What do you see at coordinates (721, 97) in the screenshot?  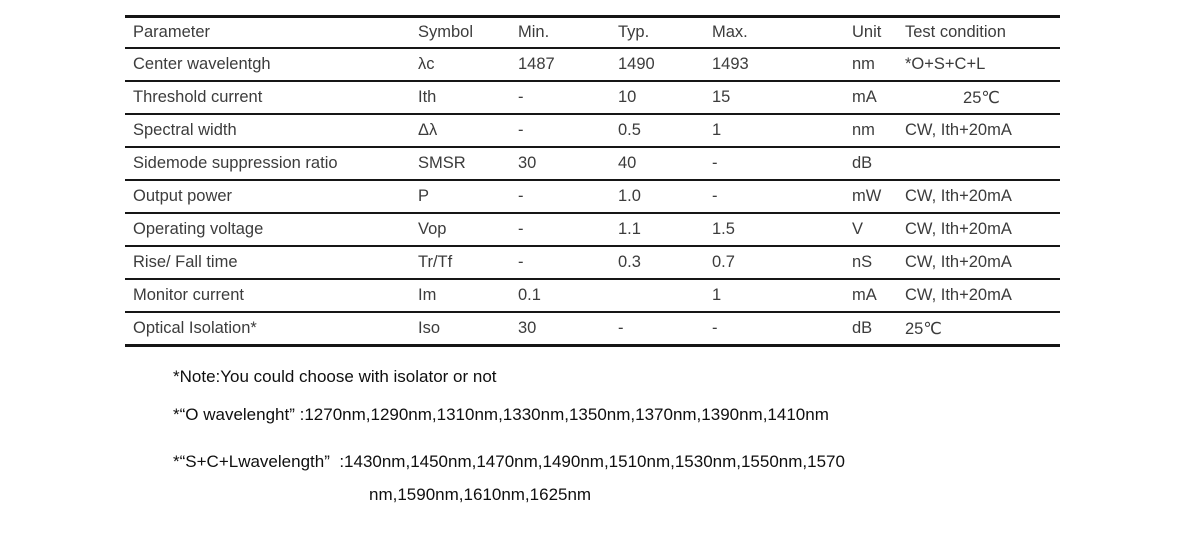 I see `cell-max: 15` at bounding box center [721, 97].